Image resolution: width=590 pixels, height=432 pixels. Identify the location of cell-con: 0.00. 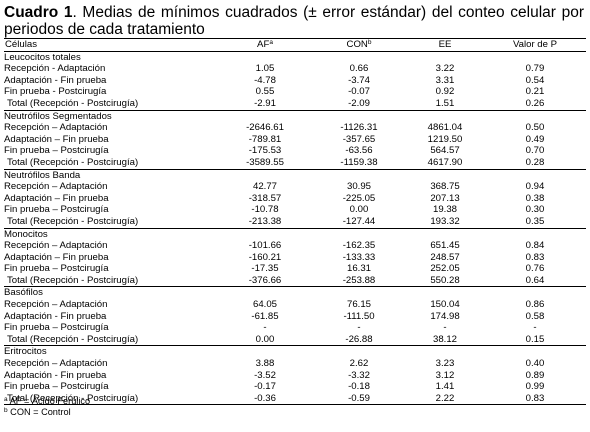
(359, 210).